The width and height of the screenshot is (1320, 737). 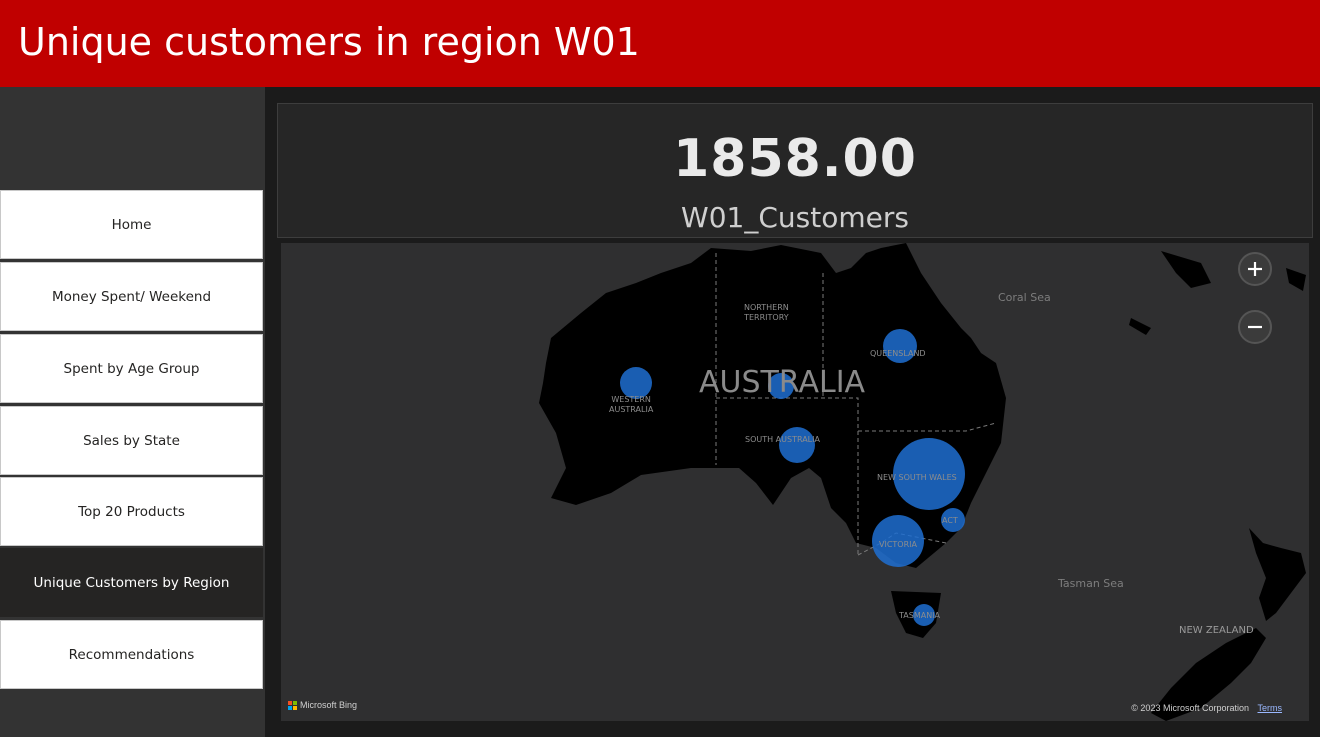 I want to click on label-tasmania: TASMANIA, so click(x=920, y=615).